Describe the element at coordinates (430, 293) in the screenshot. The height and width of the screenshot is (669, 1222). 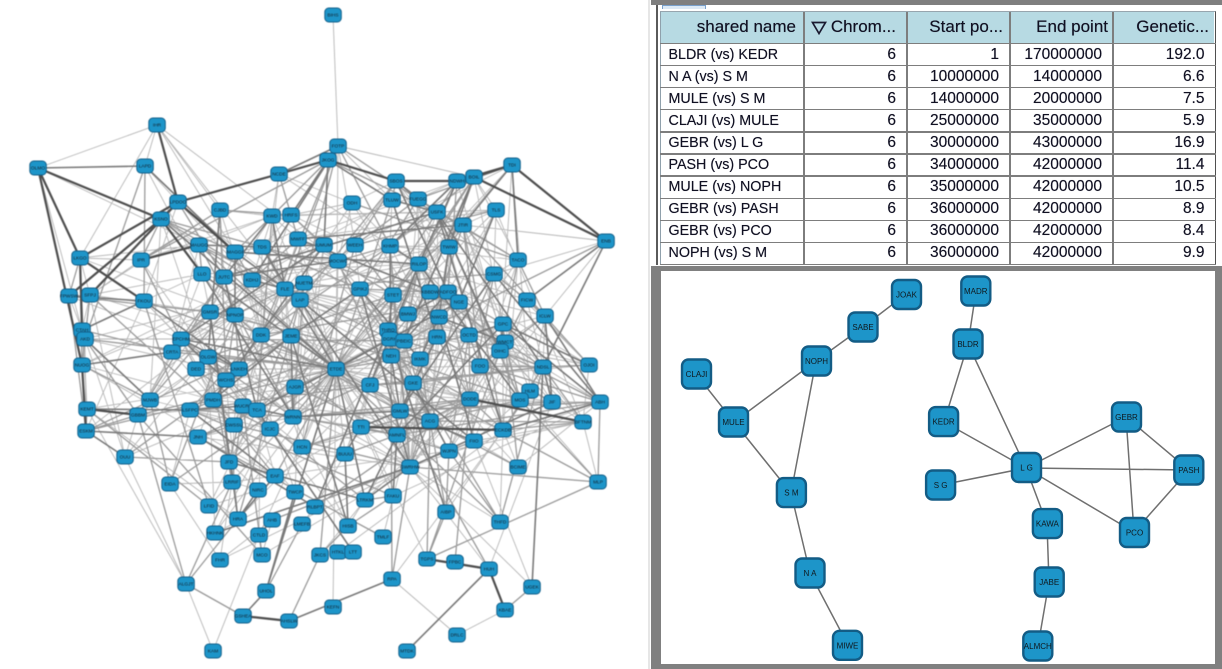
I see `svg-text: KBBDW` at that location.